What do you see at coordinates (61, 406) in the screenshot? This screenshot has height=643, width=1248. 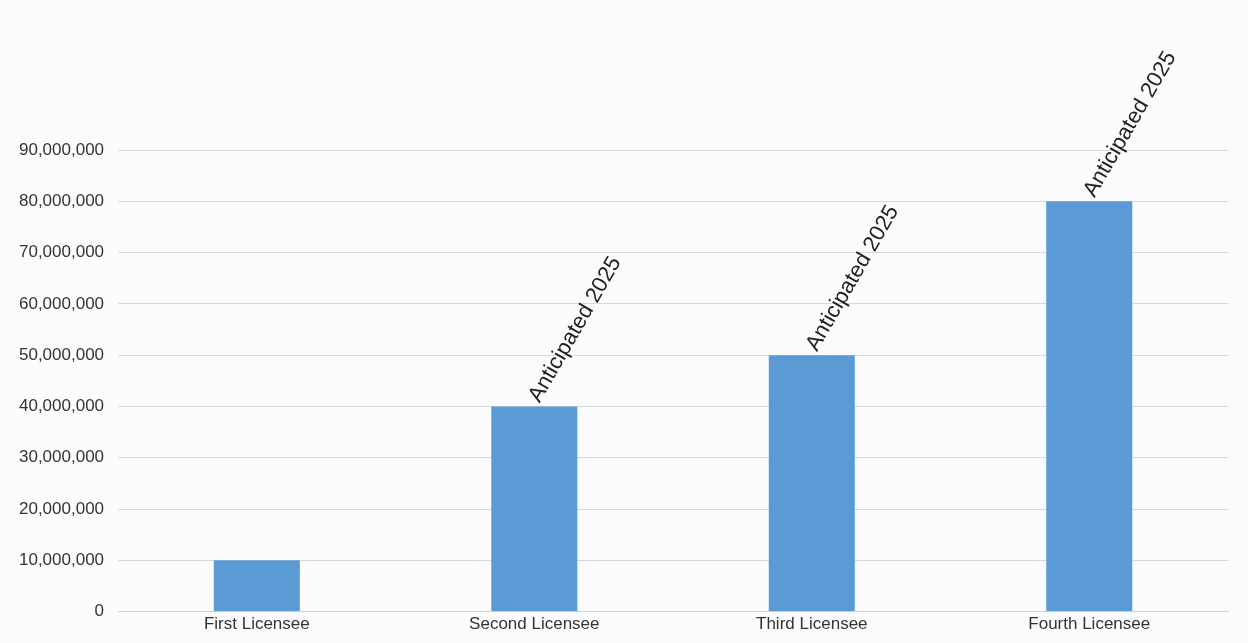 I see `y-tick-label: 40,000,000` at bounding box center [61, 406].